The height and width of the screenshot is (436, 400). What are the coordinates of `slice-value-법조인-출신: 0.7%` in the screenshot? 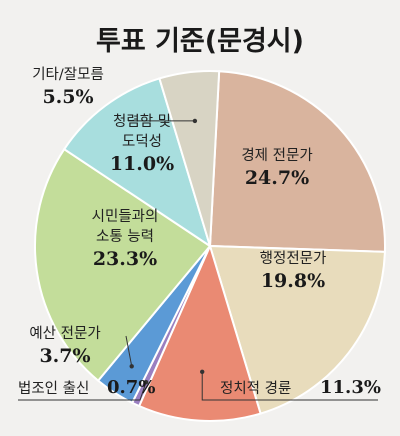 It's located at (131, 387).